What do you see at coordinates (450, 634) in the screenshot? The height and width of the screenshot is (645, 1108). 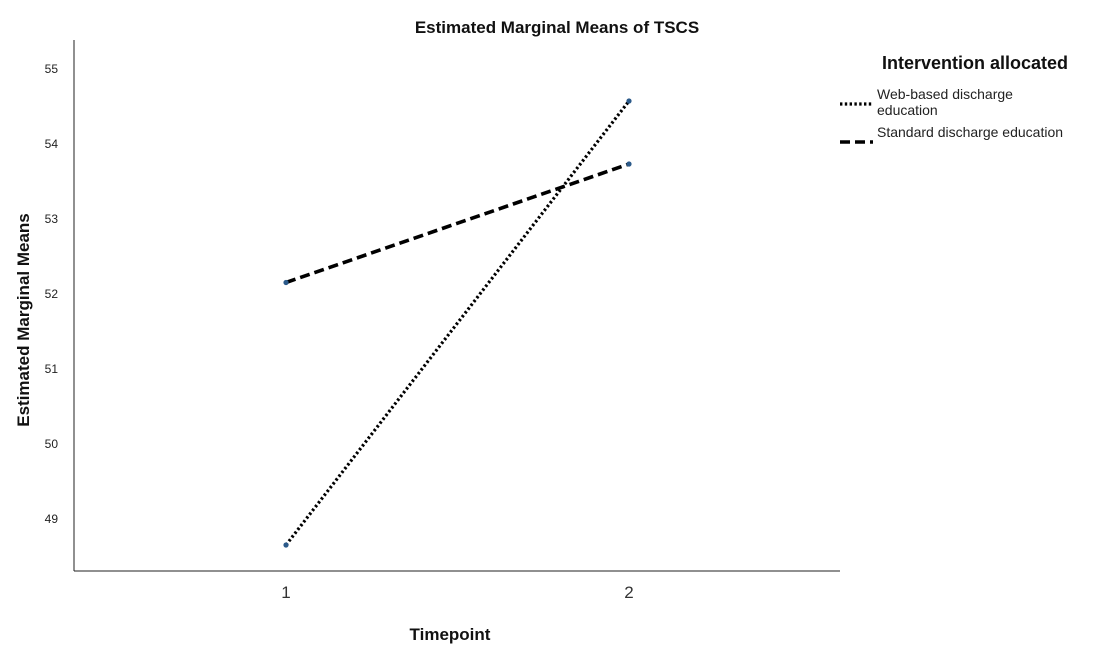 I see `x-axis-title: Timepoint` at bounding box center [450, 634].